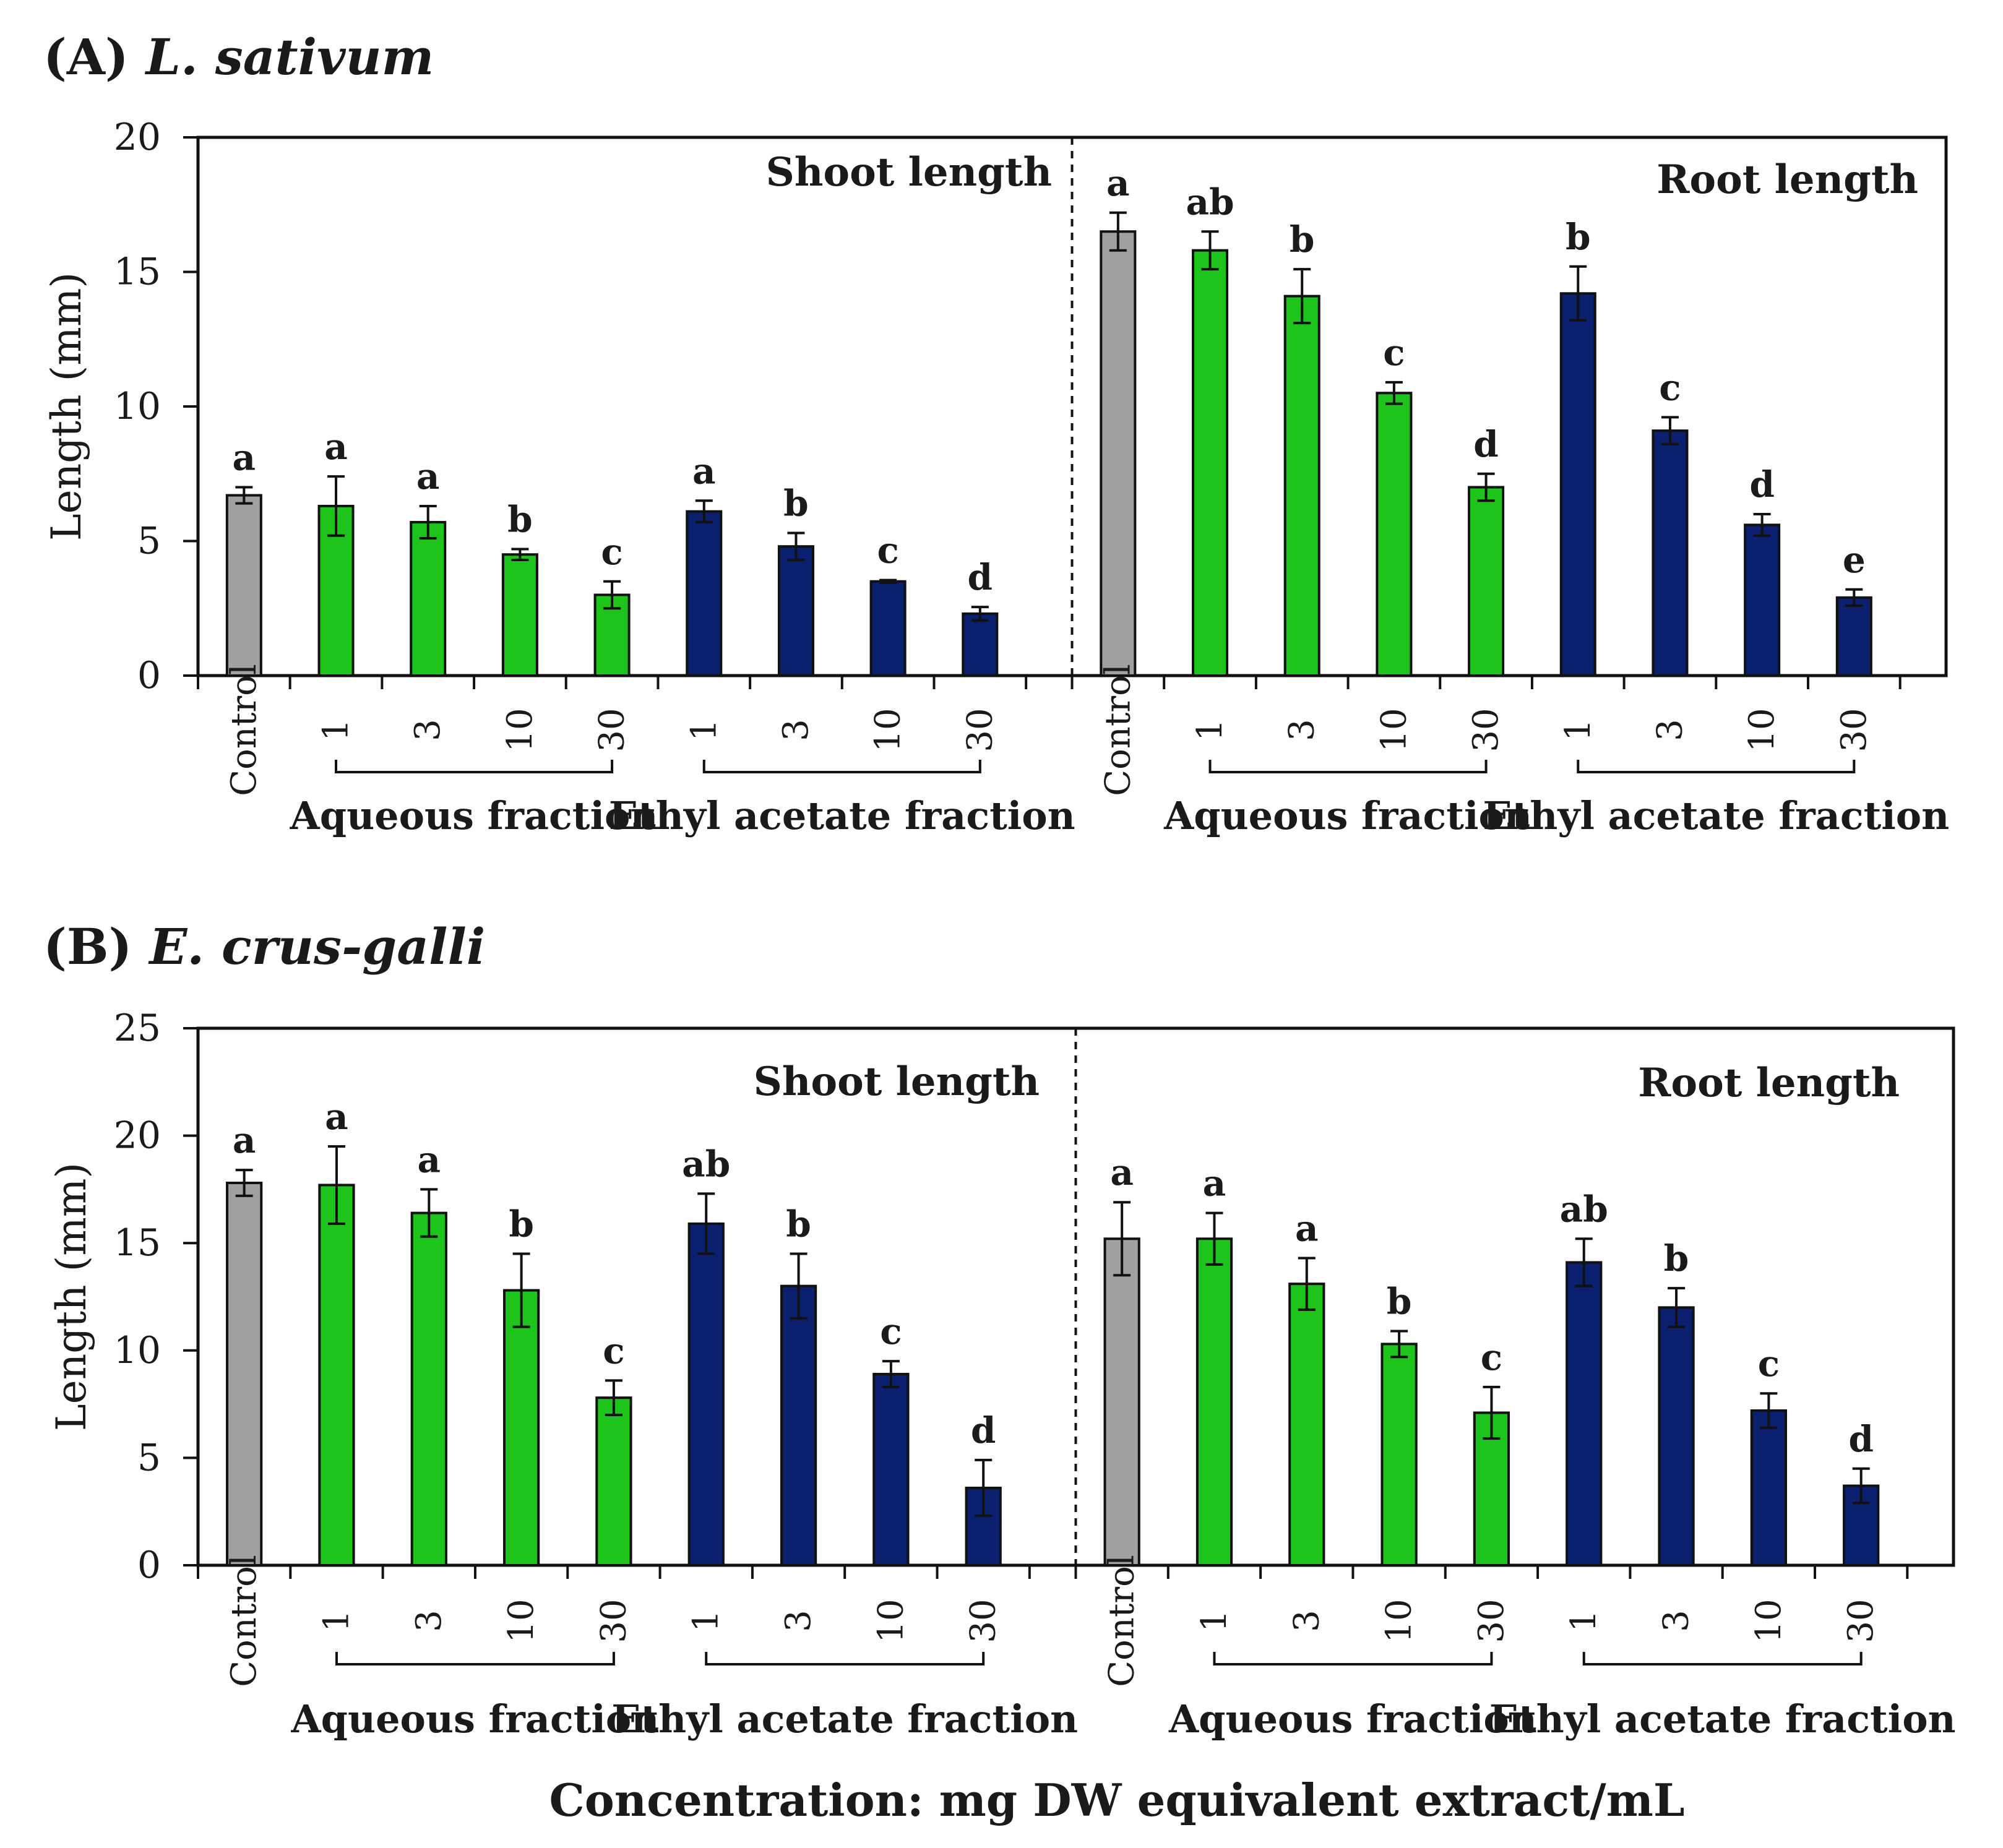 This screenshot has height=1848, width=2003. I want to click on y-tick-label: 25, so click(137, 1028).